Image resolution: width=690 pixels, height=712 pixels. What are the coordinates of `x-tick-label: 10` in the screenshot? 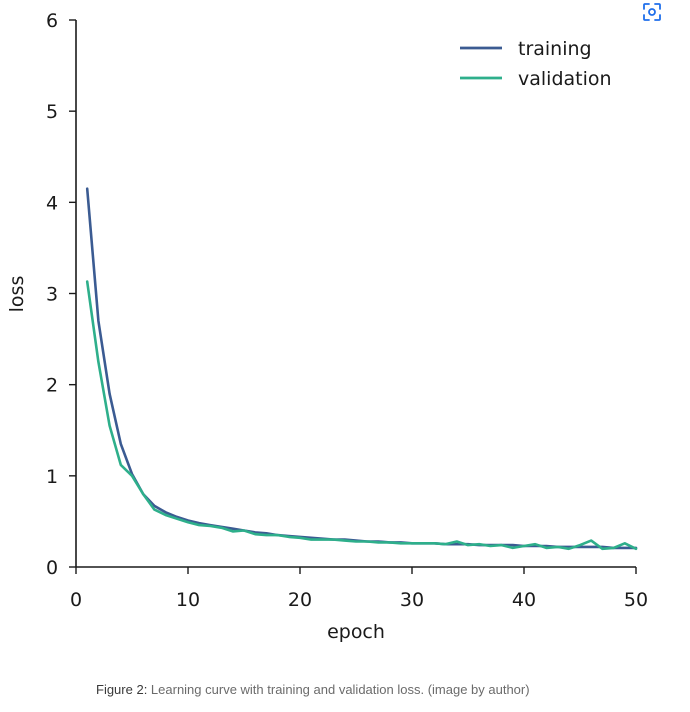 It's located at (188, 600).